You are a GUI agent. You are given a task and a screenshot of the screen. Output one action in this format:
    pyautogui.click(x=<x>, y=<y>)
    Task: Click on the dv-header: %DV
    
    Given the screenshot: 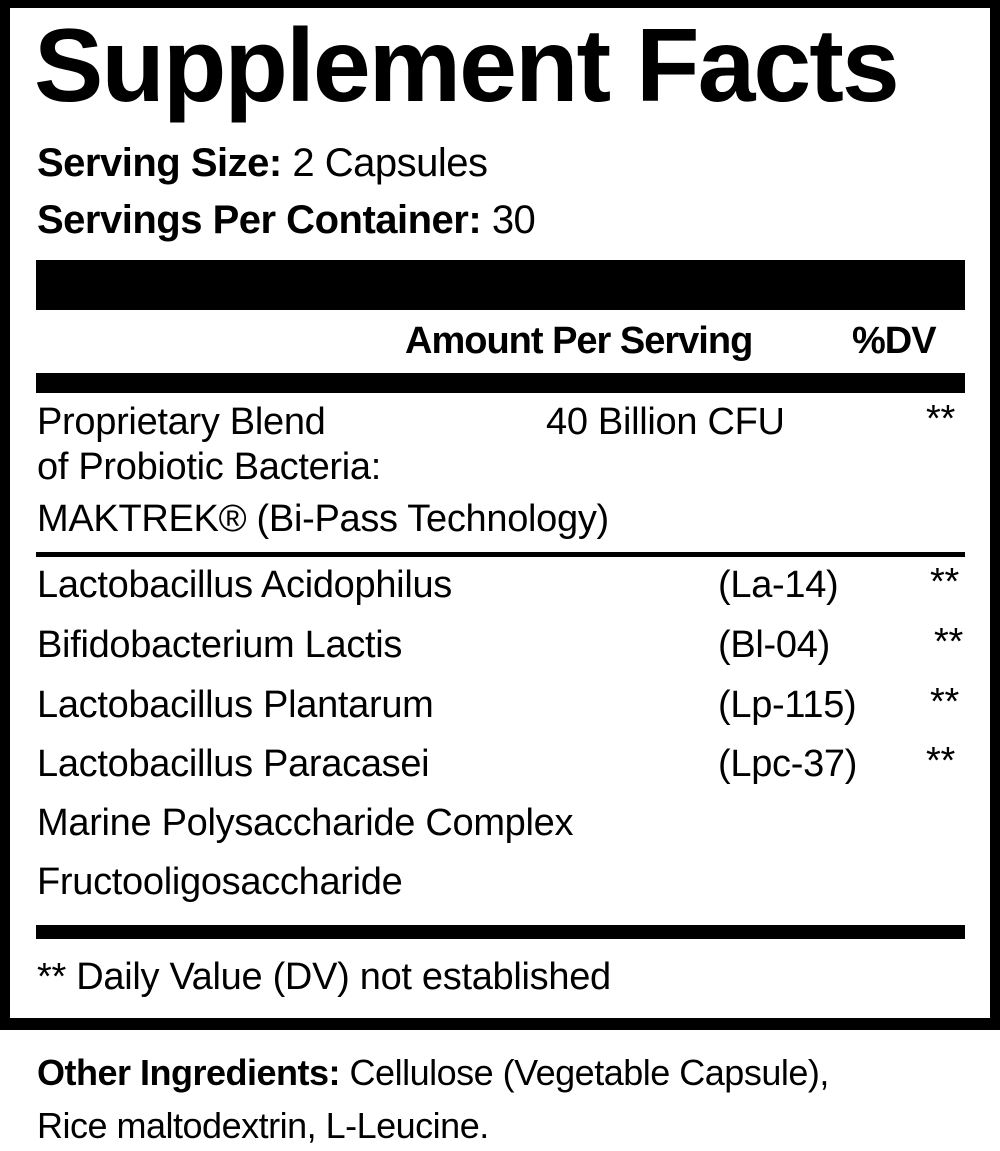 What is the action you would take?
    pyautogui.click(x=894, y=341)
    